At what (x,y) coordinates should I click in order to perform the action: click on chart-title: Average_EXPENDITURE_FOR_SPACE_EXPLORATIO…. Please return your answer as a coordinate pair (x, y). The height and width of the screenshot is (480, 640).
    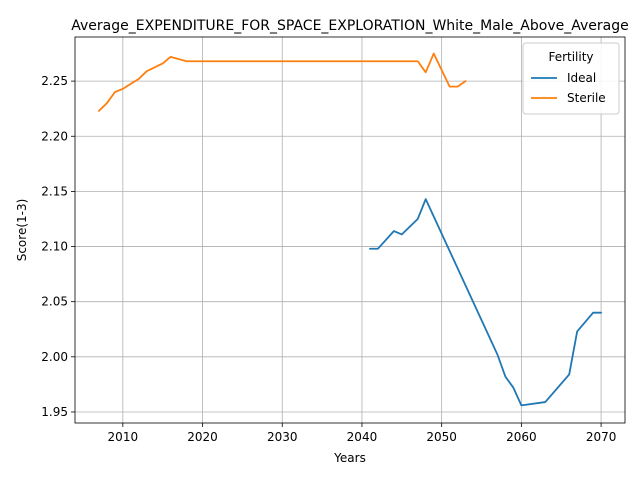
    Looking at the image, I should click on (349, 26).